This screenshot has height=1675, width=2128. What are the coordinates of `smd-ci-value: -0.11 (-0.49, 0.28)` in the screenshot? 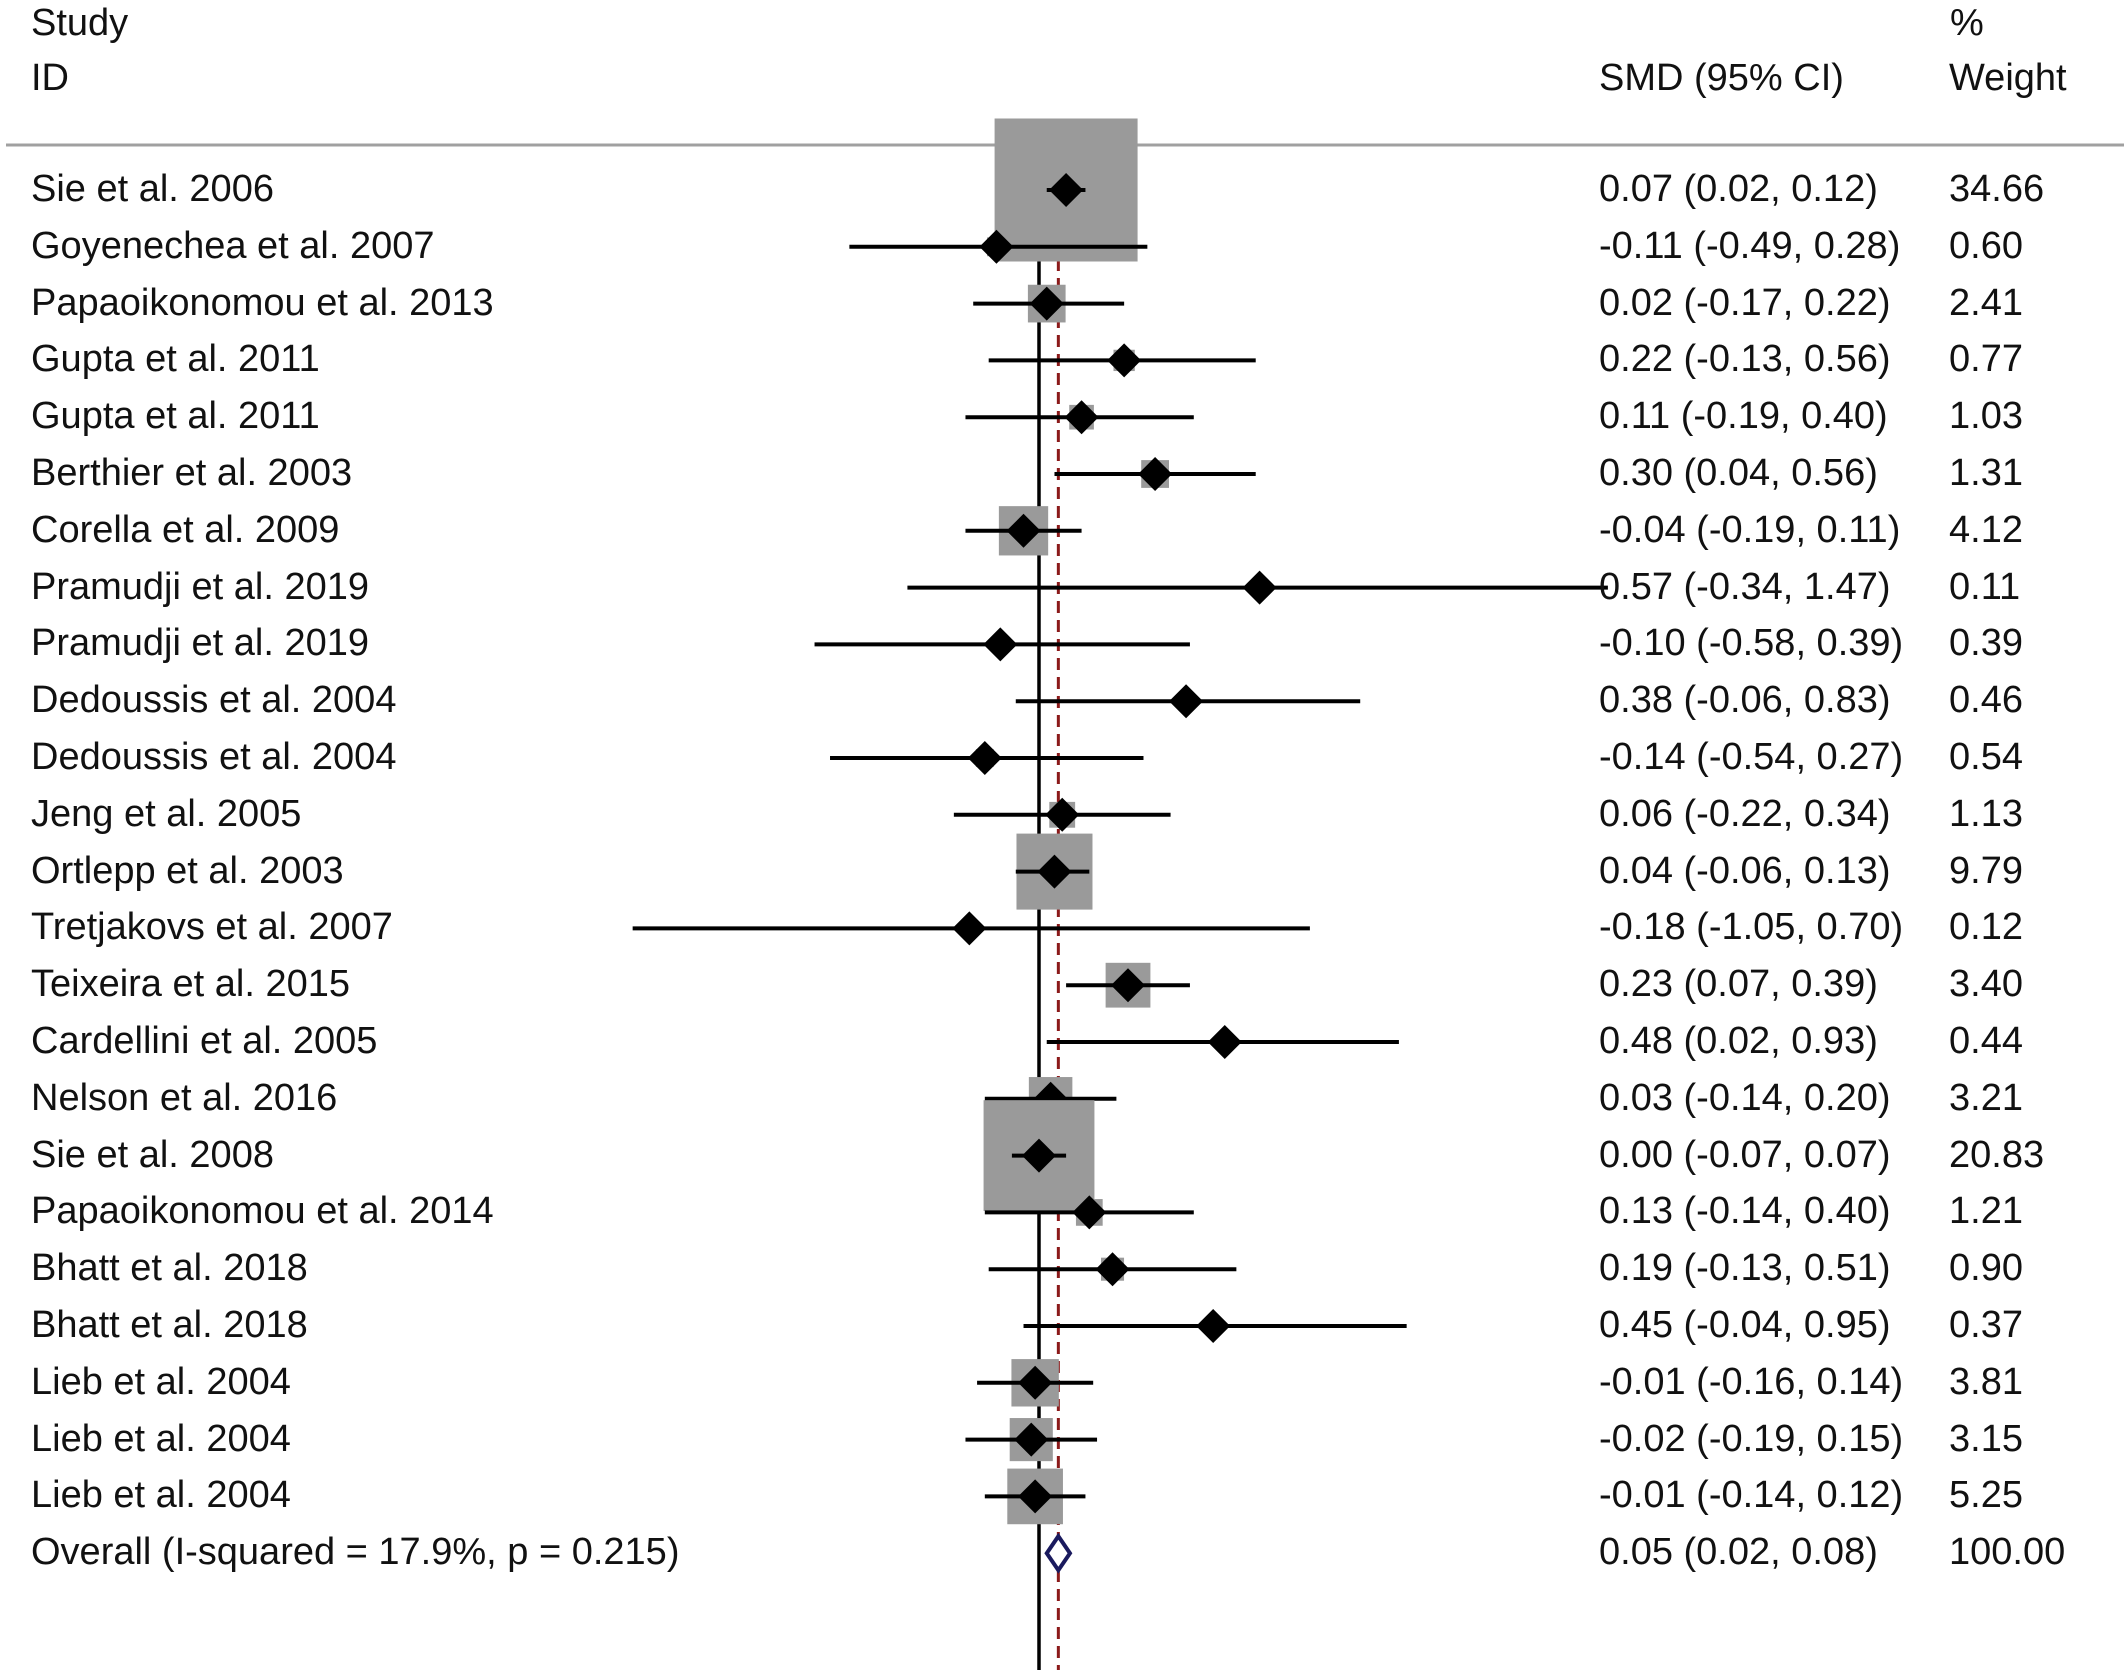 It's located at (1750, 245).